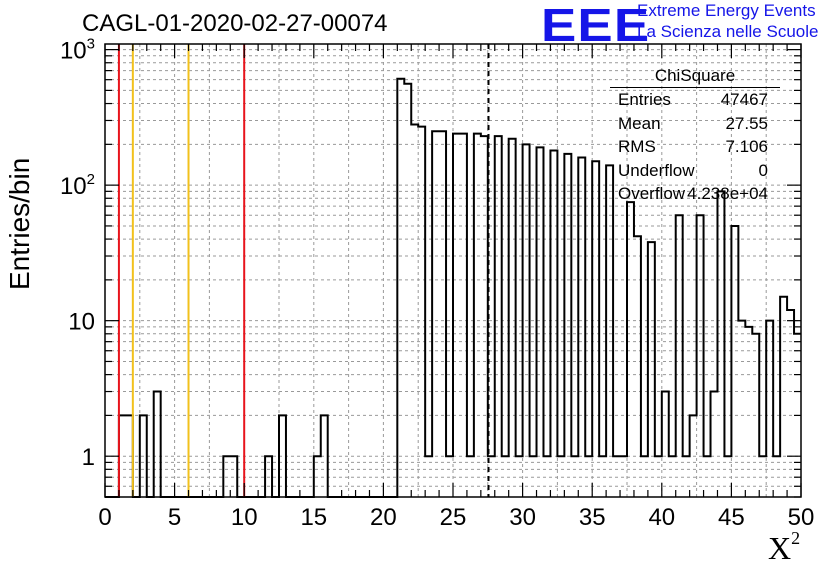 Image resolution: width=836 pixels, height=572 pixels. I want to click on stats-key: Mean, so click(639, 123).